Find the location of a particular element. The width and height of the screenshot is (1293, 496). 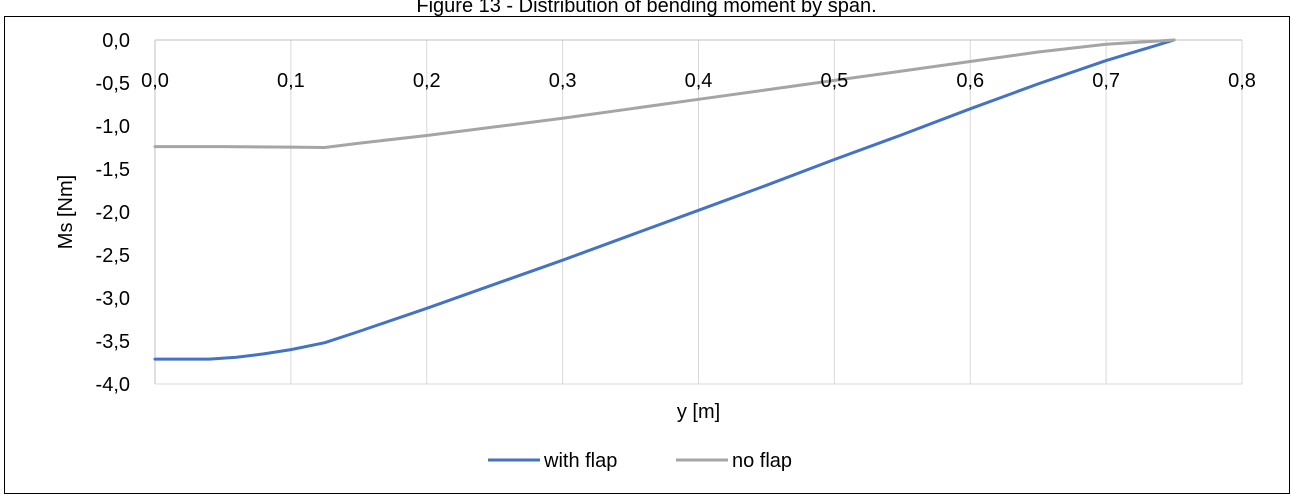

y-tick-label: -4,0 is located at coordinates (113, 385).